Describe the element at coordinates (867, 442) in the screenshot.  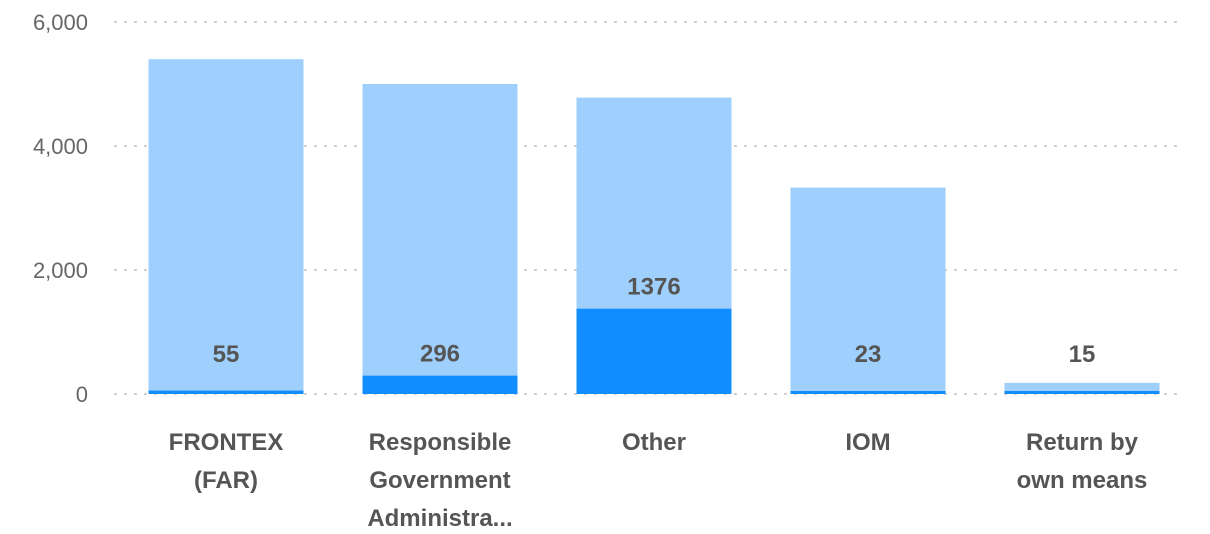
I see `category-label: IOM` at that location.